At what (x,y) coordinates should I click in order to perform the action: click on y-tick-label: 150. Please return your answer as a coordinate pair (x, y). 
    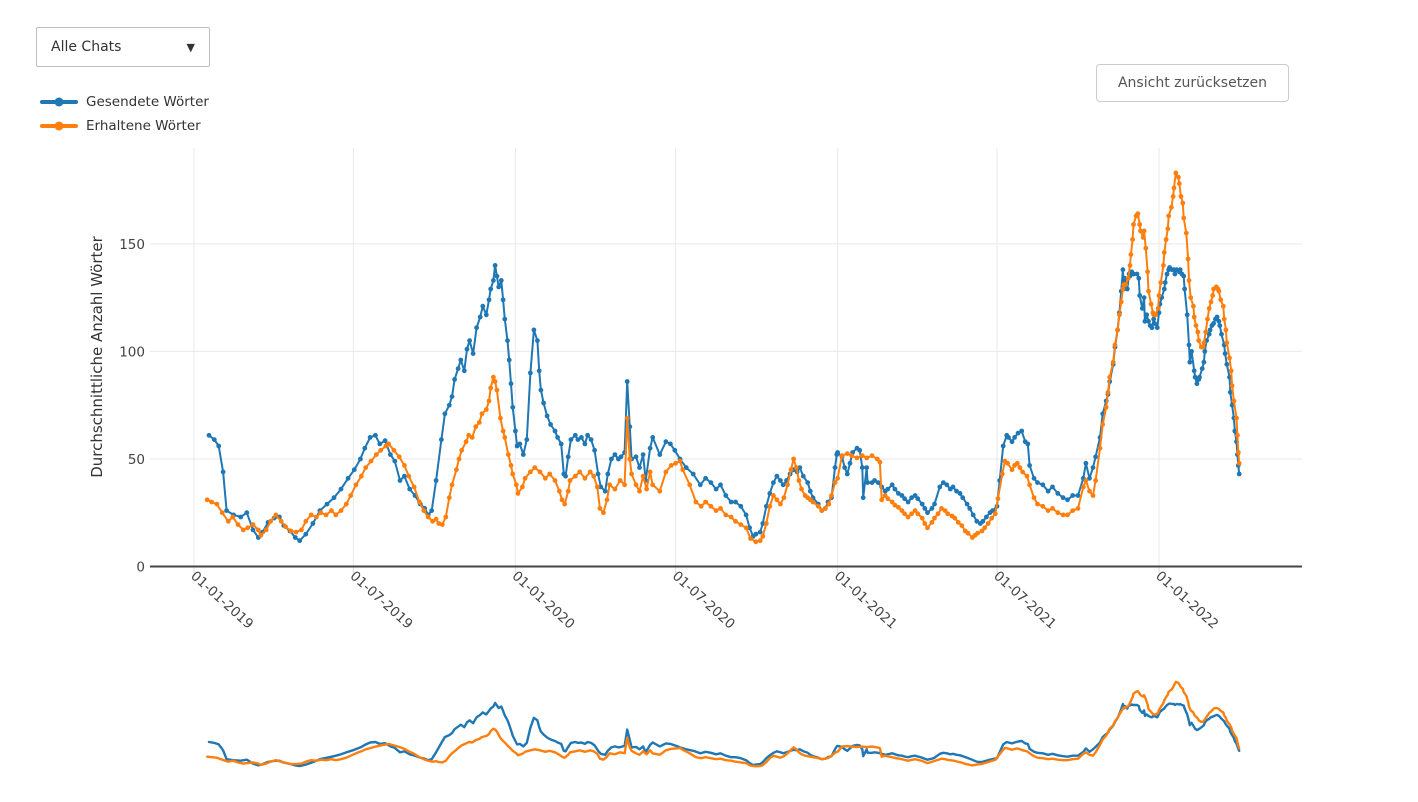
    Looking at the image, I should click on (132, 245).